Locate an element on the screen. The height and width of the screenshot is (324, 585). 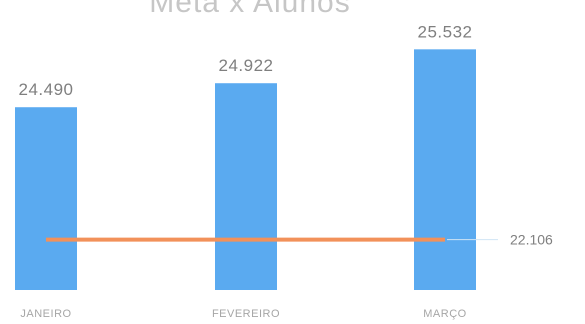
bar-value-label-3: 25.532 is located at coordinates (445, 31).